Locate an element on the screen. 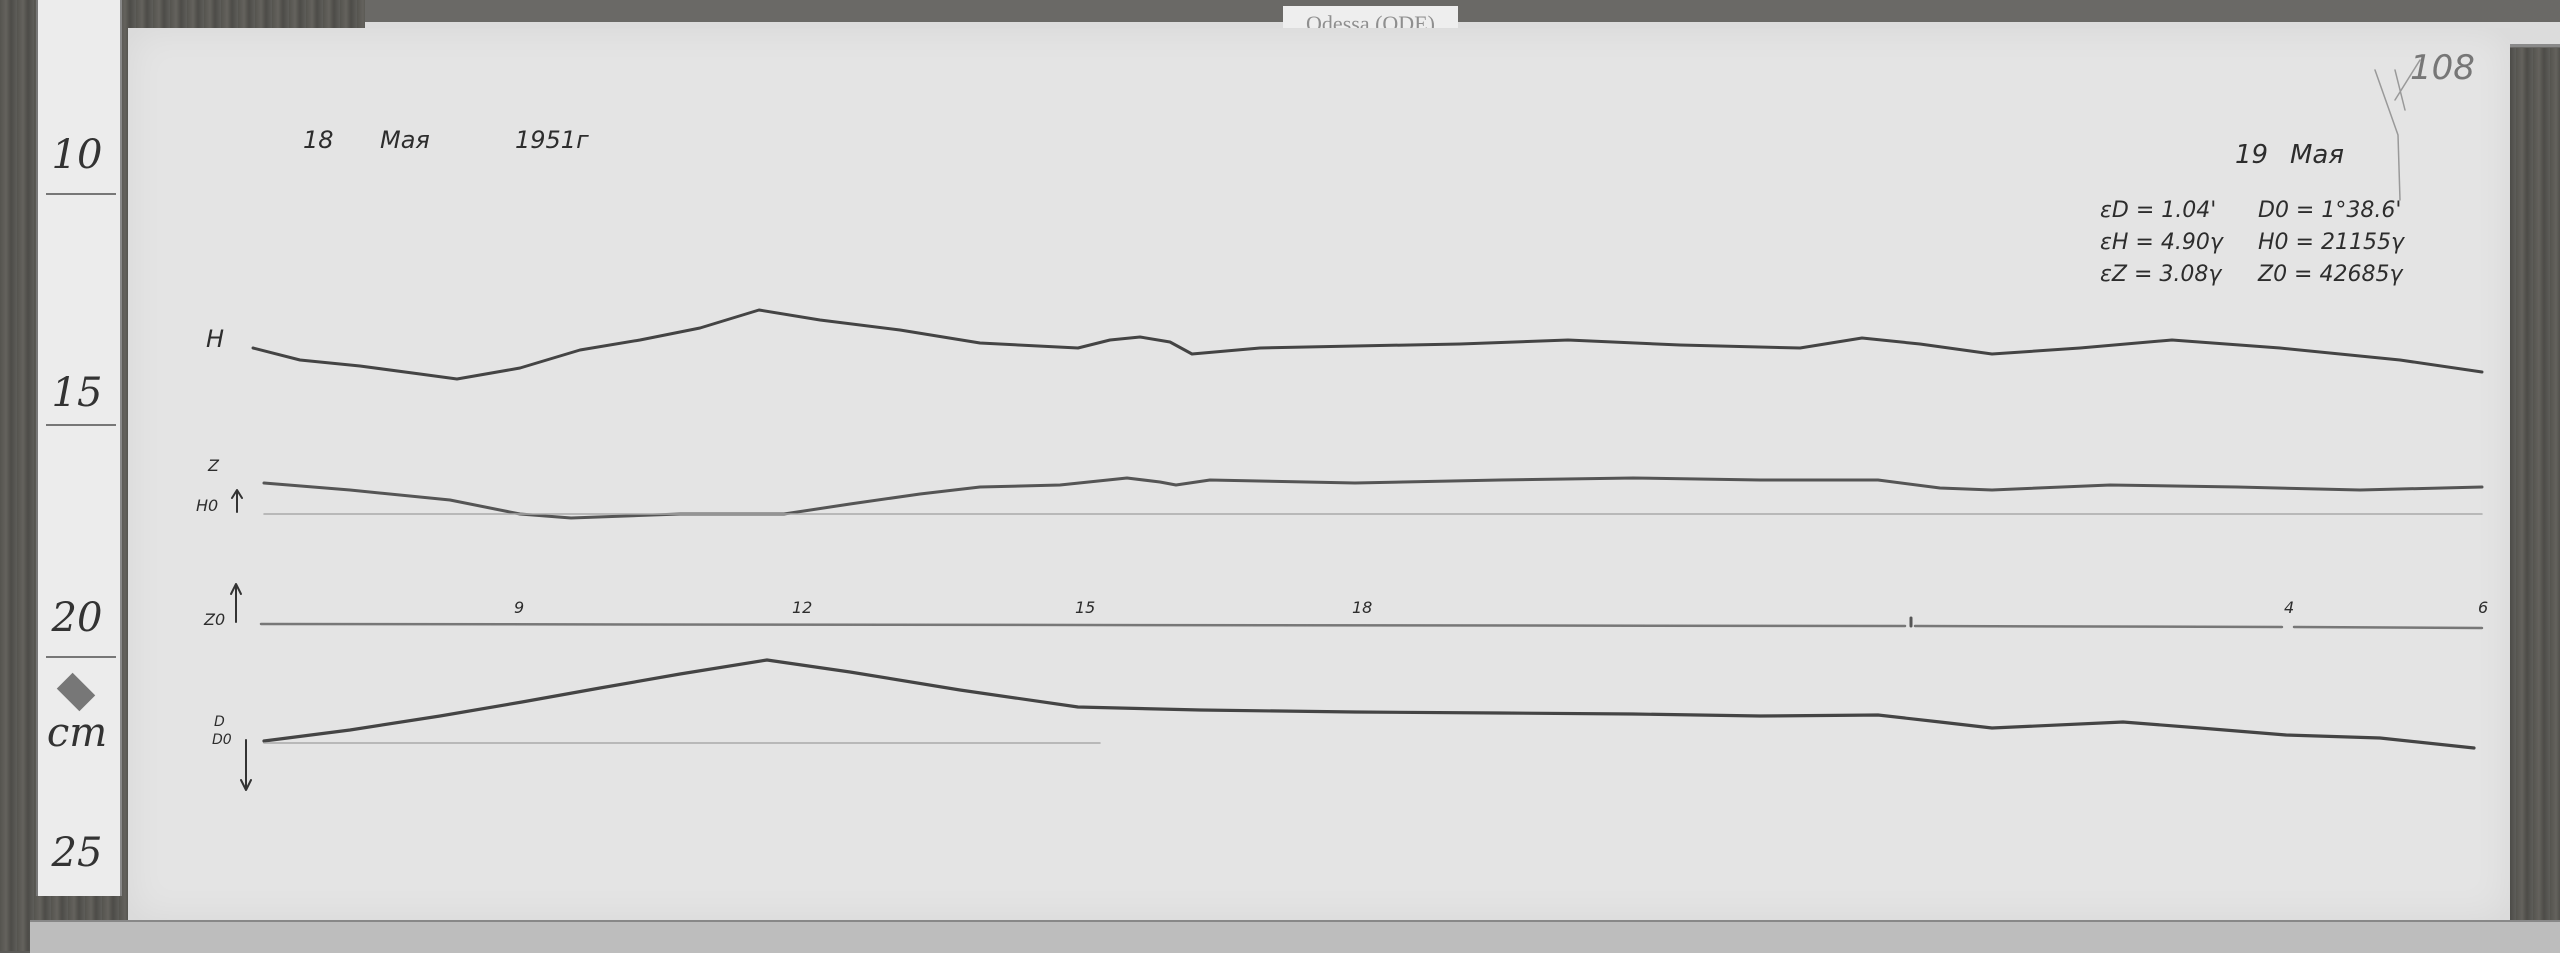  time-tick-18: 18 is located at coordinates (1362, 607).